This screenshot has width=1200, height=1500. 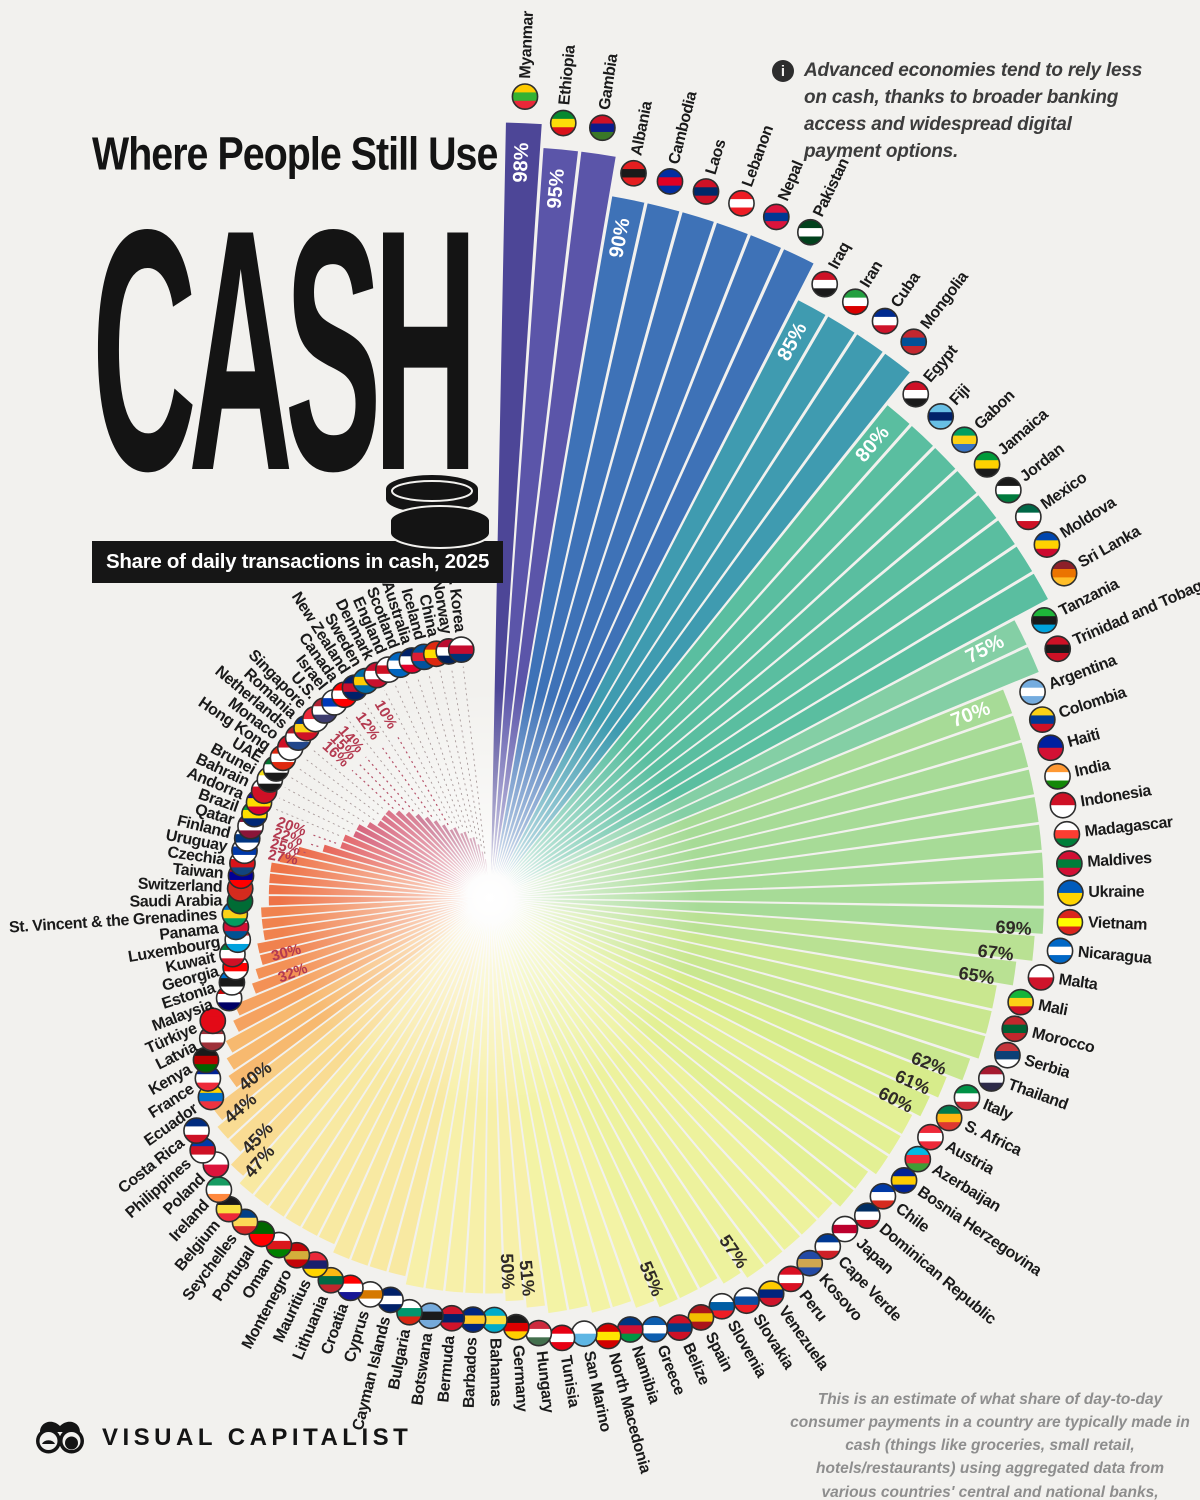 I want to click on flag-belize-icon, so click(x=679, y=1327).